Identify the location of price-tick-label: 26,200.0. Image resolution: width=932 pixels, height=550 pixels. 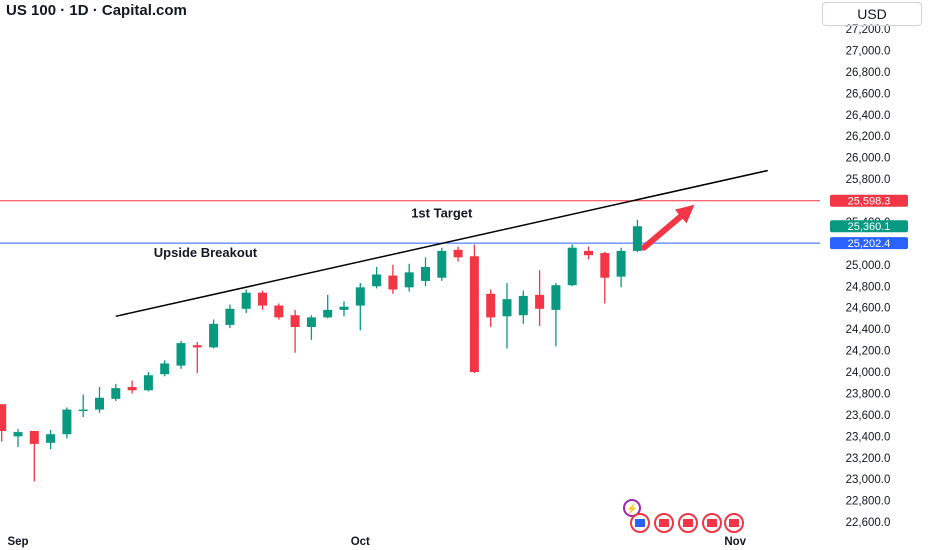
(868, 137).